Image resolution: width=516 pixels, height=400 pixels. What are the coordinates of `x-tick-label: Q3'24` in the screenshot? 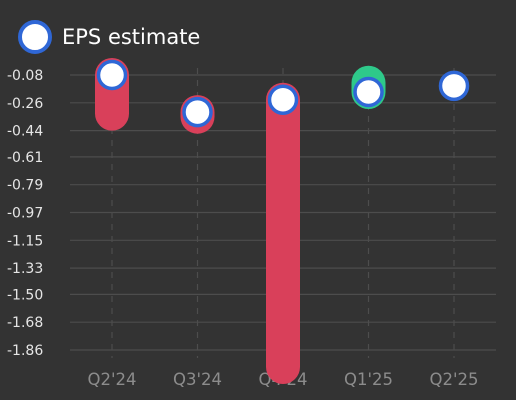 It's located at (197, 379).